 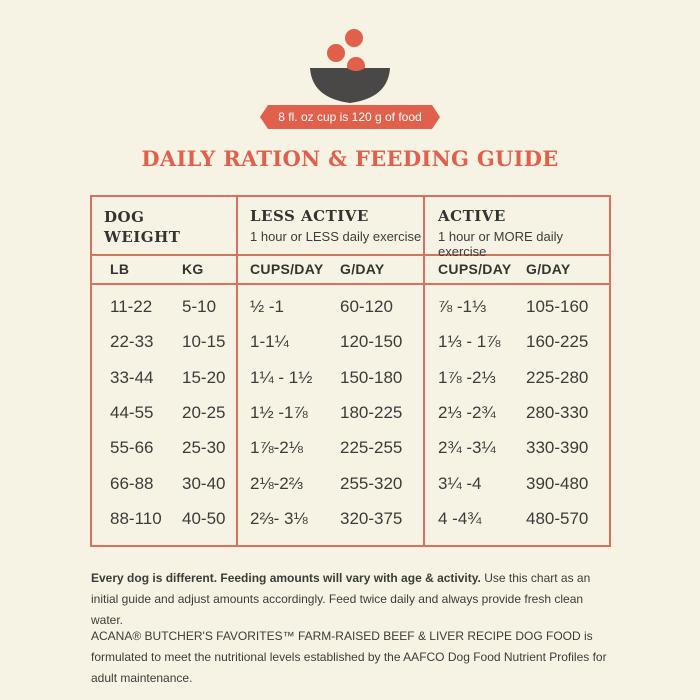 I want to click on table-cell: 15-20, so click(x=204, y=377).